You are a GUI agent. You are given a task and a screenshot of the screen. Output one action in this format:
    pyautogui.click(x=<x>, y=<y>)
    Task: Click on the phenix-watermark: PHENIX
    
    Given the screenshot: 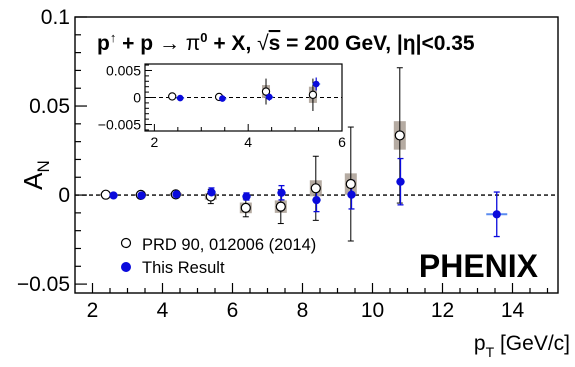 What is the action you would take?
    pyautogui.click(x=479, y=266)
    